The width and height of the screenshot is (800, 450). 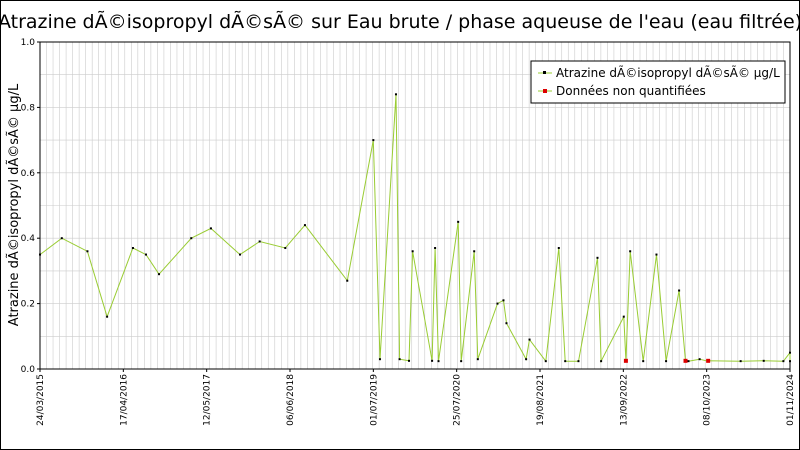 What do you see at coordinates (208, 400) in the screenshot?
I see `x-tick-label: 12/05/2017` at bounding box center [208, 400].